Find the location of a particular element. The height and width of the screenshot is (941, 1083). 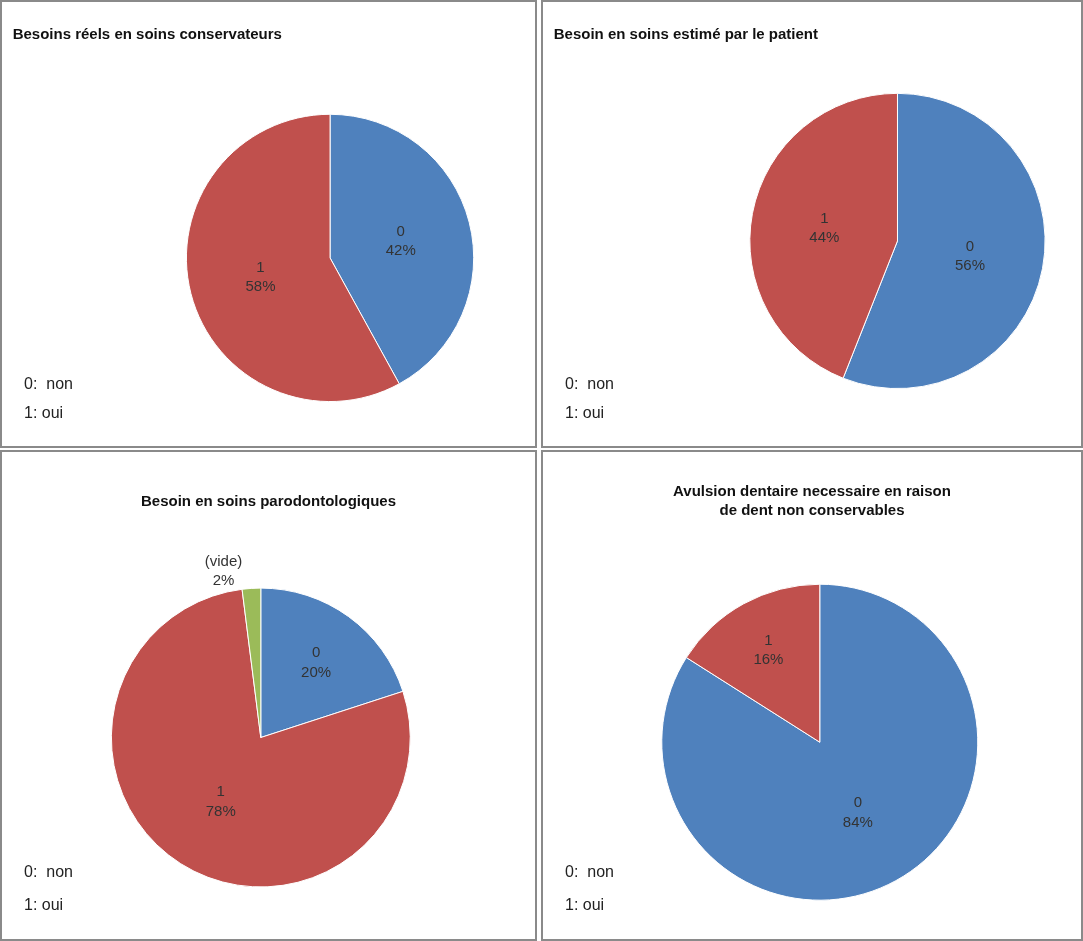

data-label: 20% is located at coordinates (316, 671).